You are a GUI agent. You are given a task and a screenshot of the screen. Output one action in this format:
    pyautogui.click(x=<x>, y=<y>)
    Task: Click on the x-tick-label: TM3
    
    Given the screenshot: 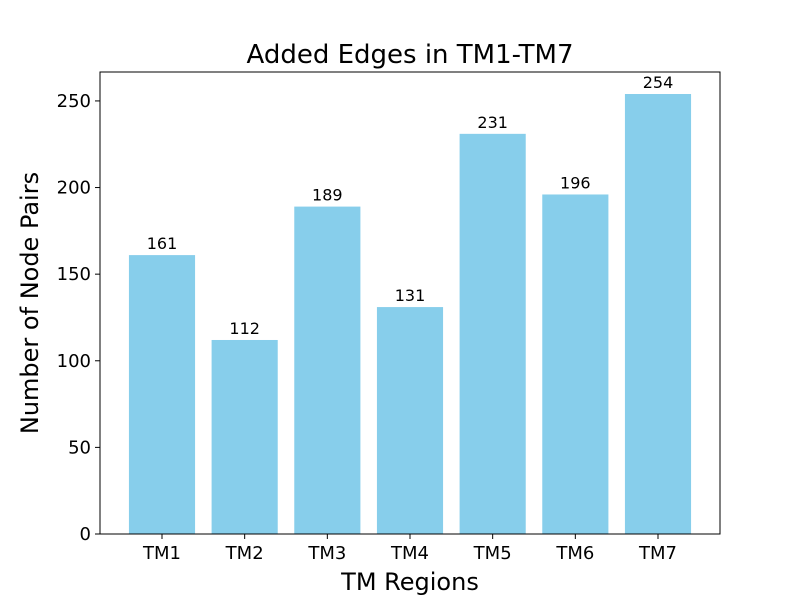 What is the action you would take?
    pyautogui.click(x=326, y=553)
    